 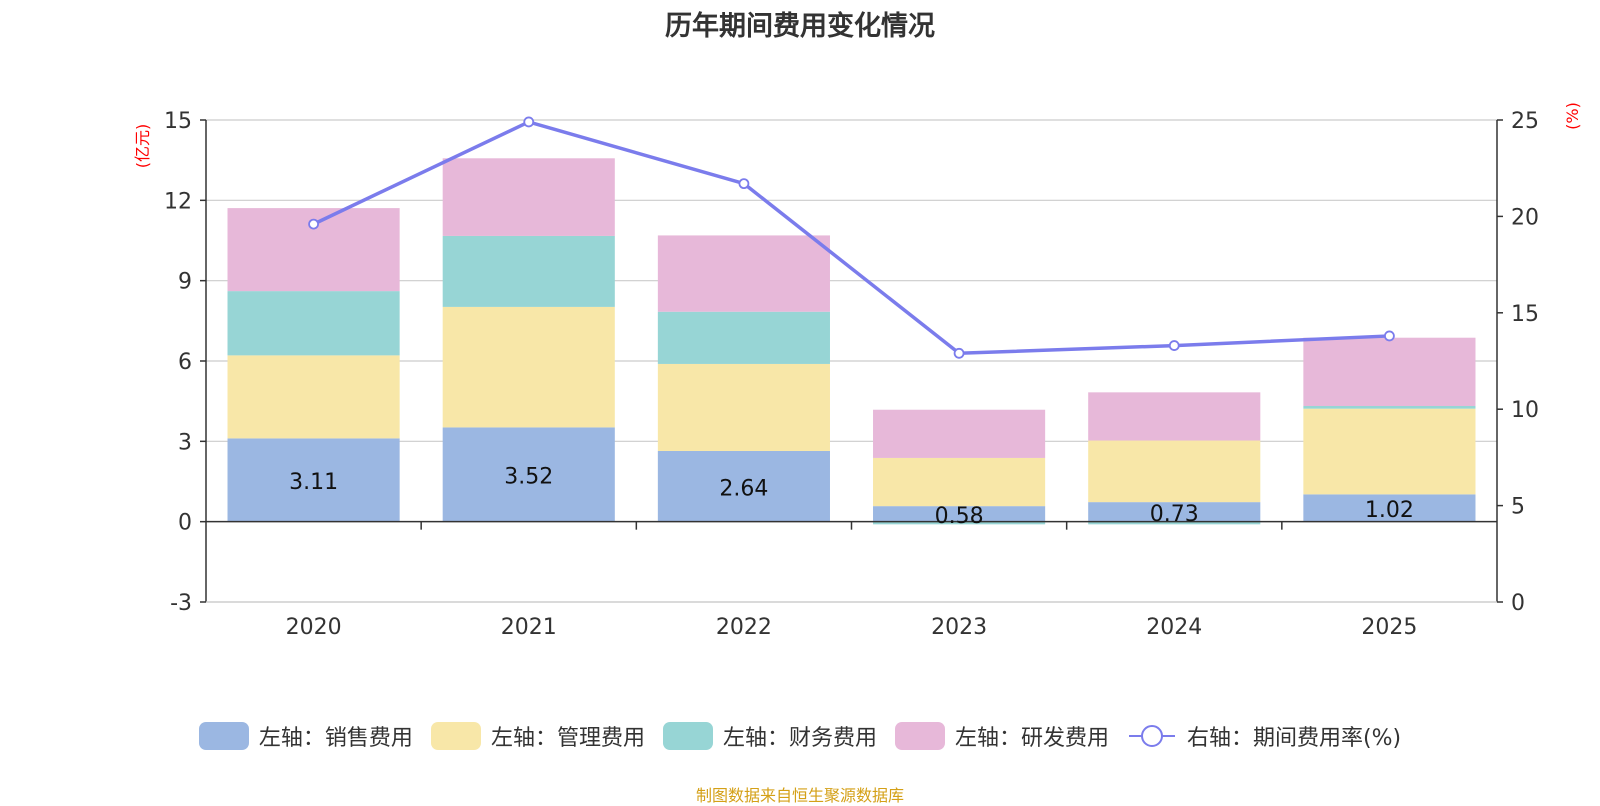 I want to click on legend: 左轴：销售费用 左轴：管理费用 左轴：财务费用 左轴：研发费用 右轴：期间费用率(%), so click(x=800, y=736).